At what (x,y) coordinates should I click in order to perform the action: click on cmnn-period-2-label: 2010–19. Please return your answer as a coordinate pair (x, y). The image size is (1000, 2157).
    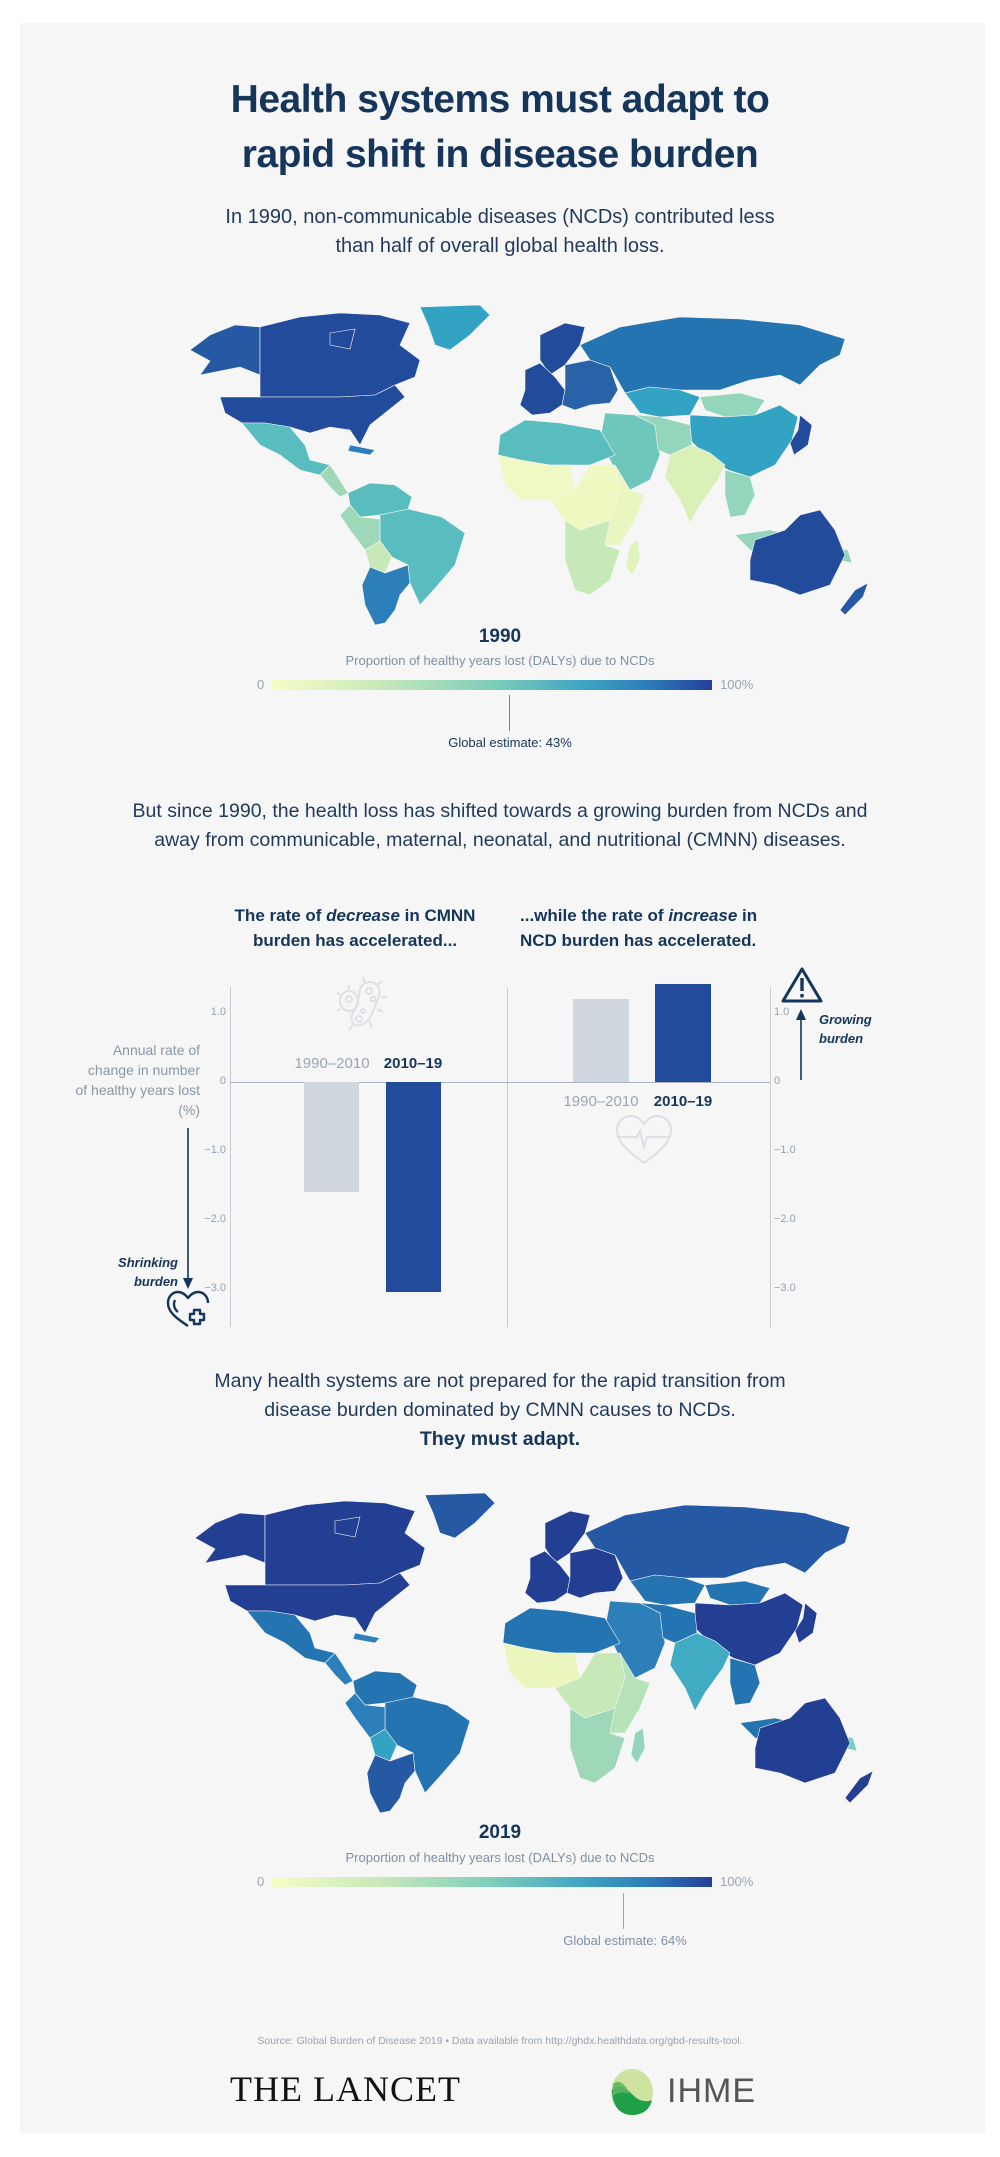
    Looking at the image, I should click on (413, 1063).